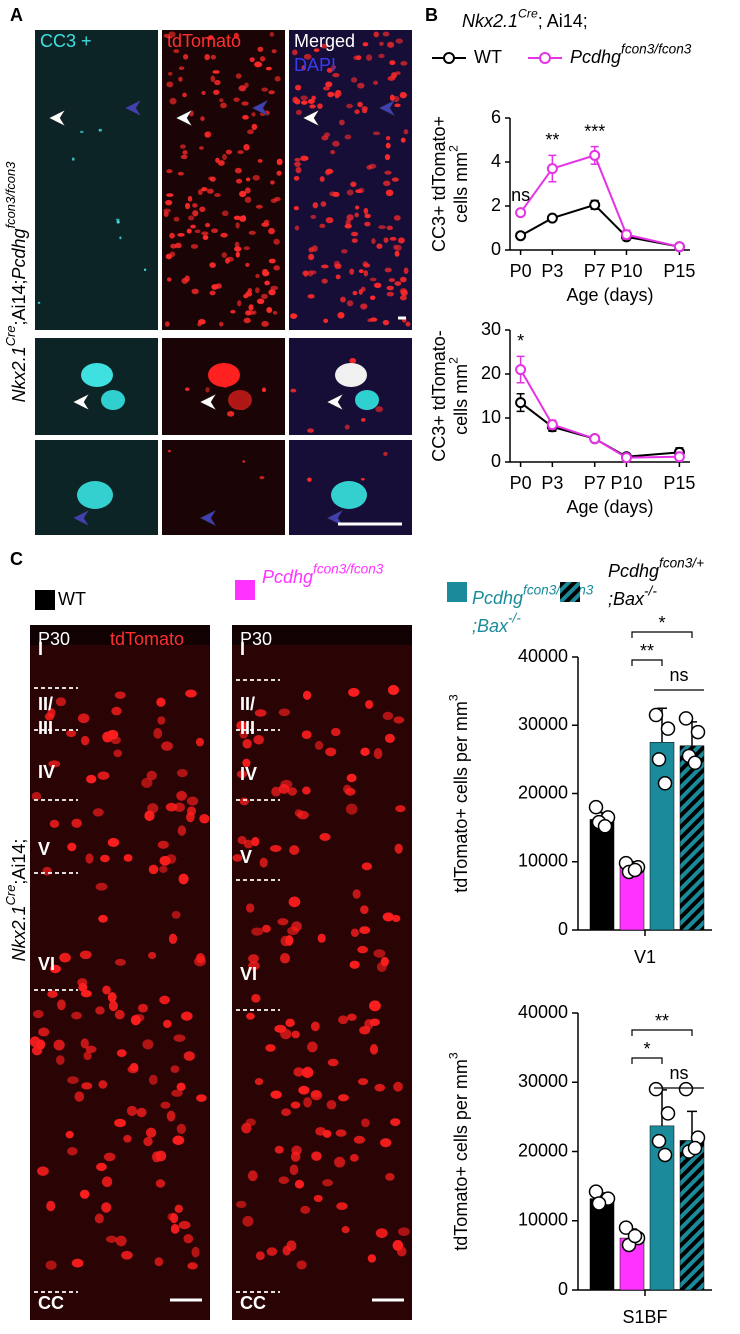 The height and width of the screenshot is (1334, 740). Describe the element at coordinates (72, 599) in the screenshot. I see `text-segment: WT` at that location.